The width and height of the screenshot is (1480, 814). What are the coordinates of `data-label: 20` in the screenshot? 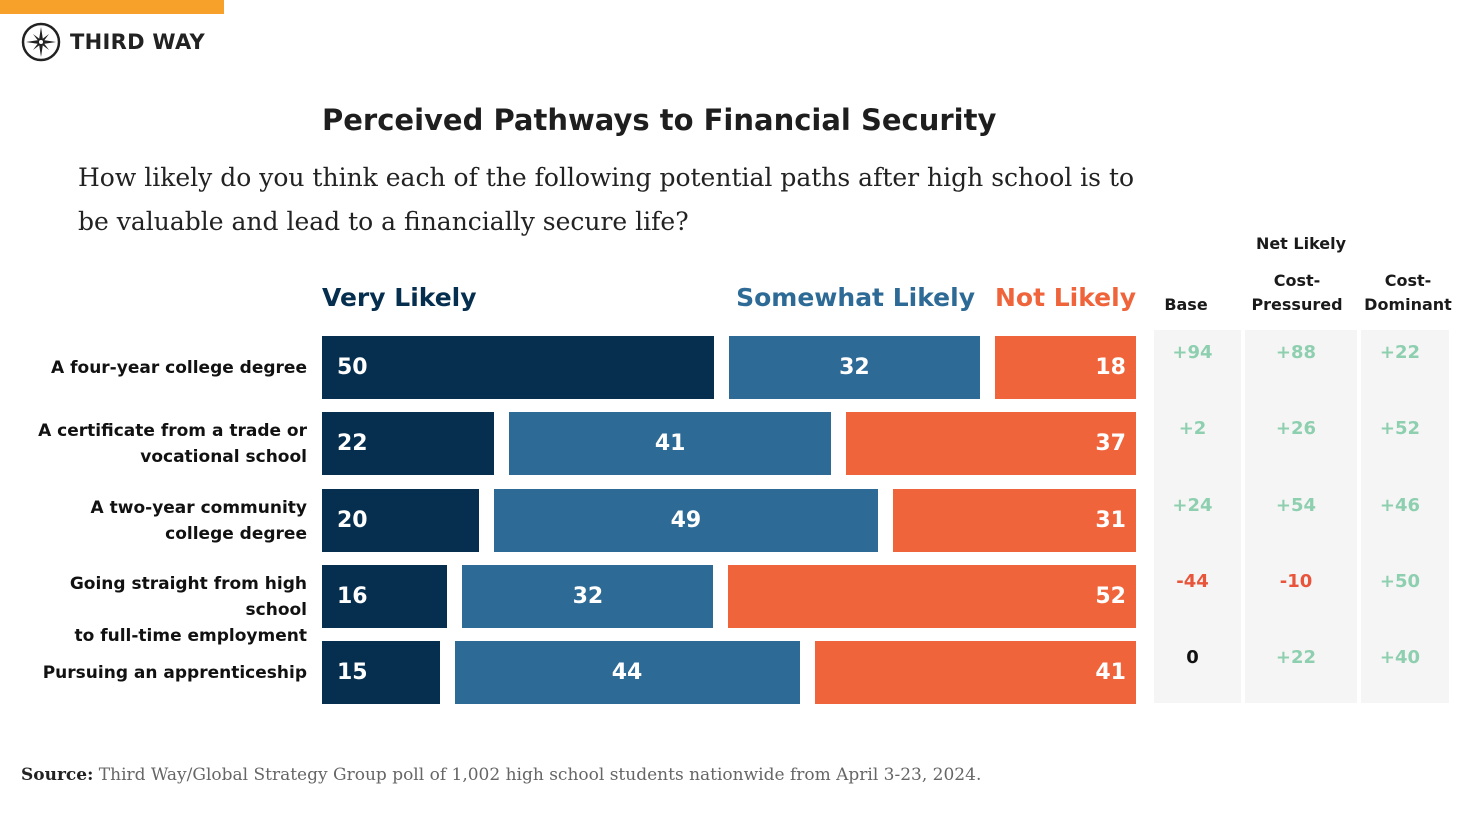 It's located at (352, 520).